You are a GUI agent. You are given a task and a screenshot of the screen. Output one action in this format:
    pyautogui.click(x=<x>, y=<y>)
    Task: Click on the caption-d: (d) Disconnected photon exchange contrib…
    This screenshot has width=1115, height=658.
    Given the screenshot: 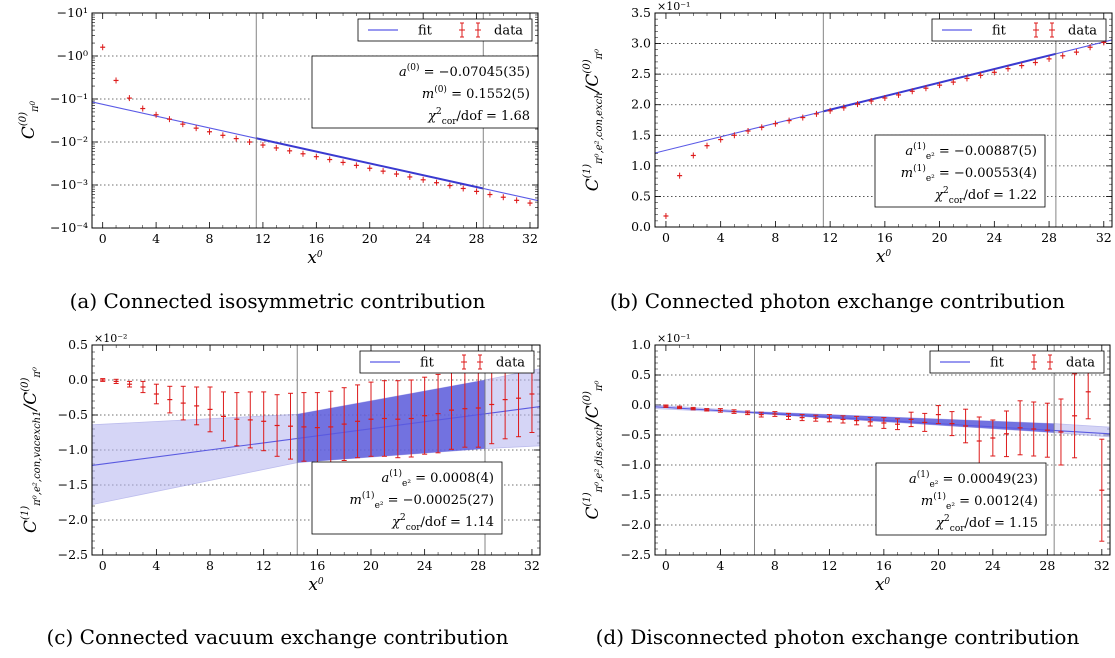 What is the action you would take?
    pyautogui.click(x=837, y=637)
    